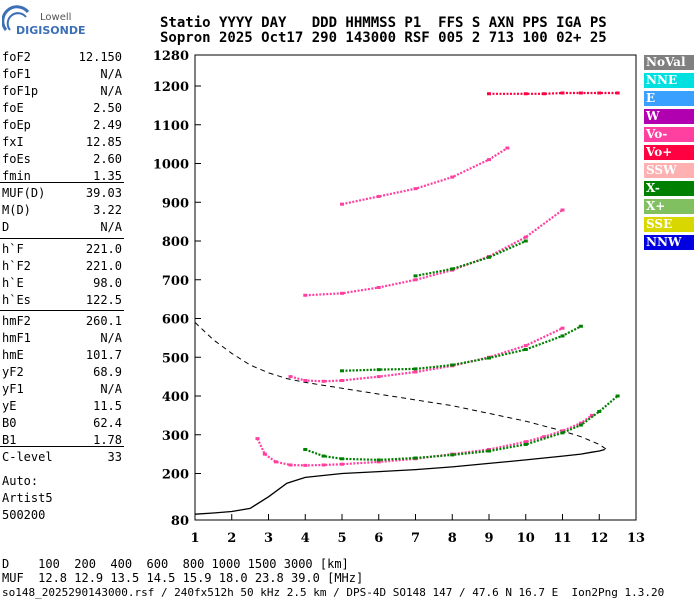 This screenshot has width=700, height=600. What do you see at coordinates (62, 407) in the screenshot?
I see `param-row: yE 11.5` at bounding box center [62, 407].